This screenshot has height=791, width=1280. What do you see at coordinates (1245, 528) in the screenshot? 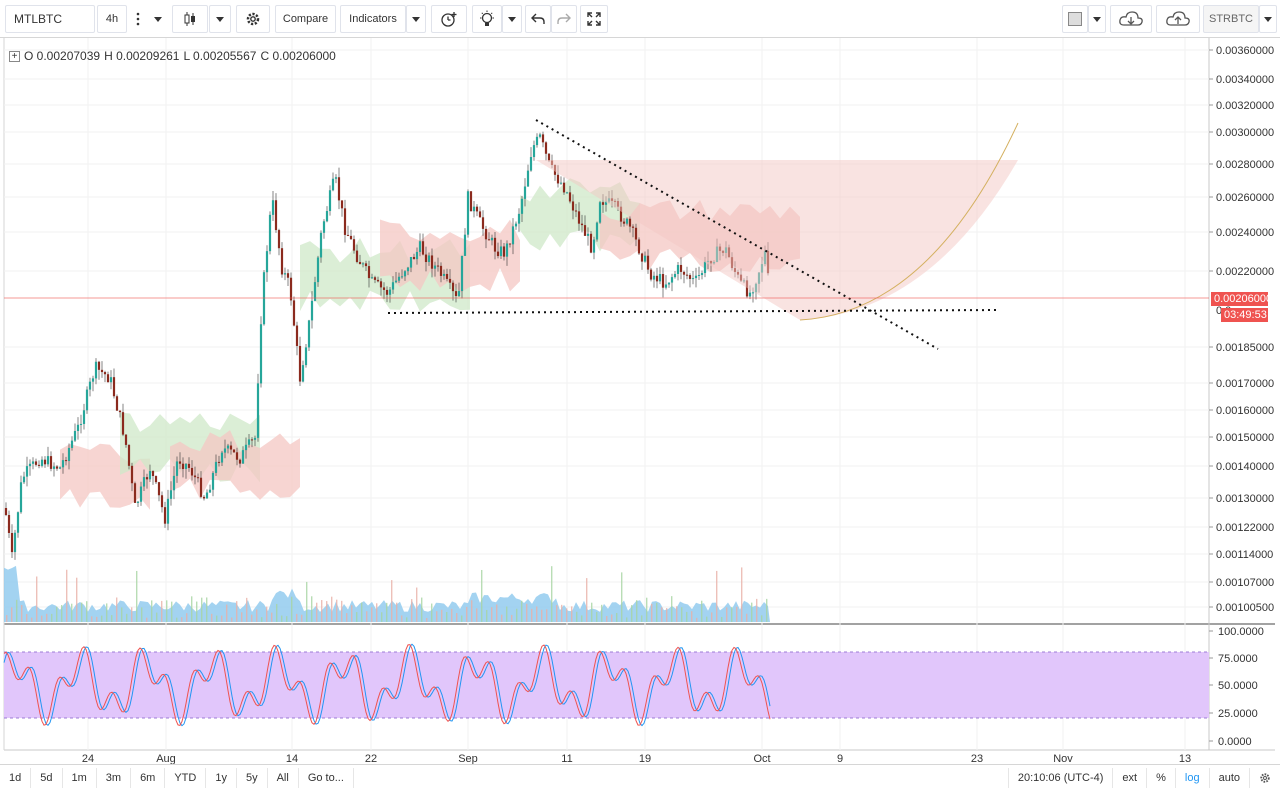
I see `price-tick-label: 0.00122000` at bounding box center [1245, 528].